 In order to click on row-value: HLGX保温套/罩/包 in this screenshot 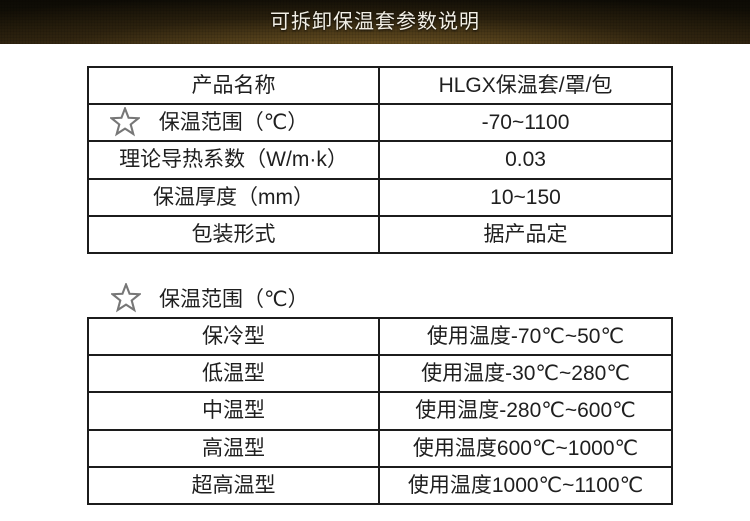, I will do `click(525, 86)`.